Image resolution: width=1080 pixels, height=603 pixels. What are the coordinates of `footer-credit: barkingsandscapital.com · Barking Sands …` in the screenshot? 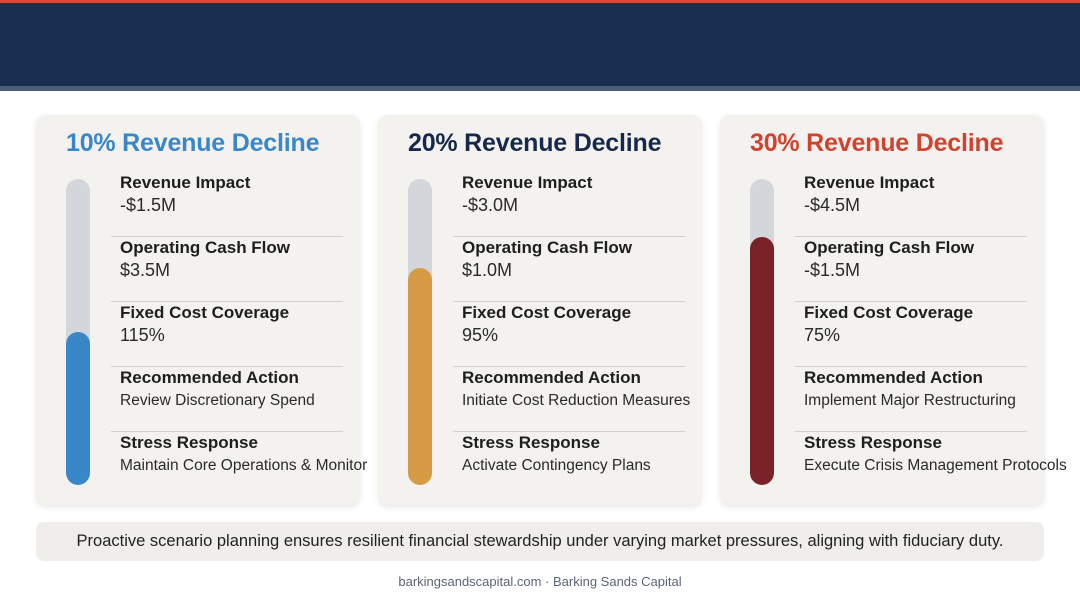 It's located at (540, 581).